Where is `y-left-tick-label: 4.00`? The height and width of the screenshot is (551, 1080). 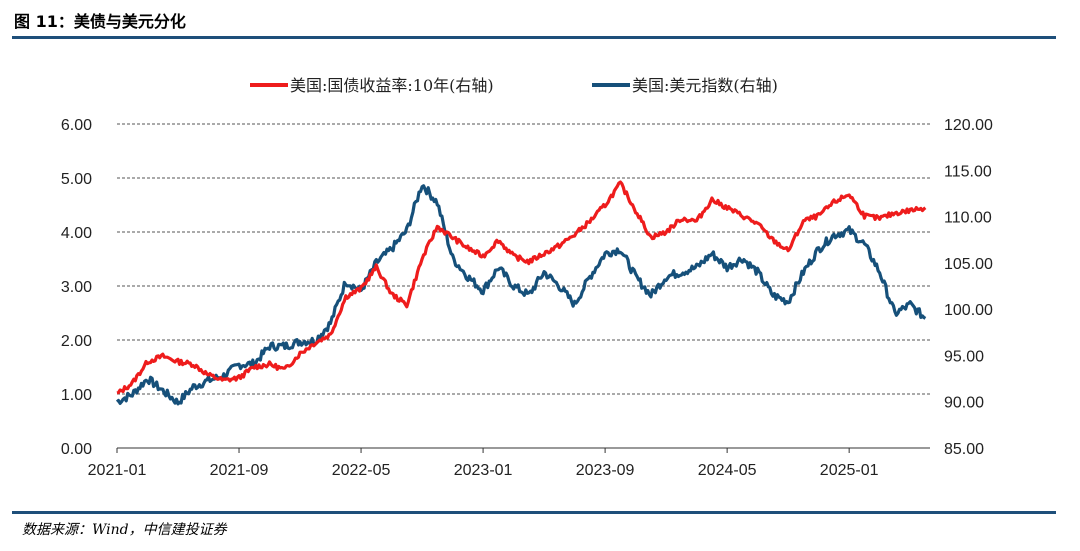
y-left-tick-label: 4.00 is located at coordinates (76, 233).